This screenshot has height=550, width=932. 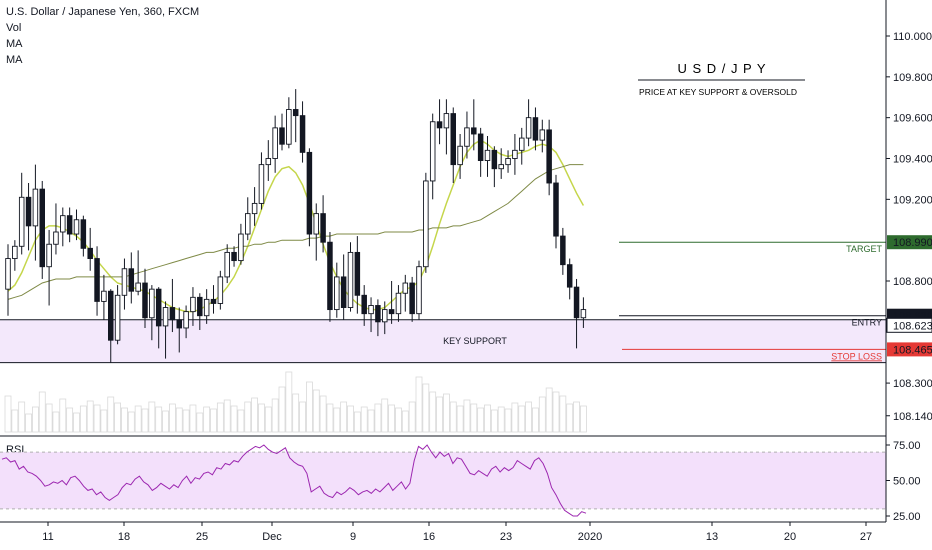 What do you see at coordinates (909, 325) in the screenshot?
I see `current-price-tag: 108.623` at bounding box center [909, 325].